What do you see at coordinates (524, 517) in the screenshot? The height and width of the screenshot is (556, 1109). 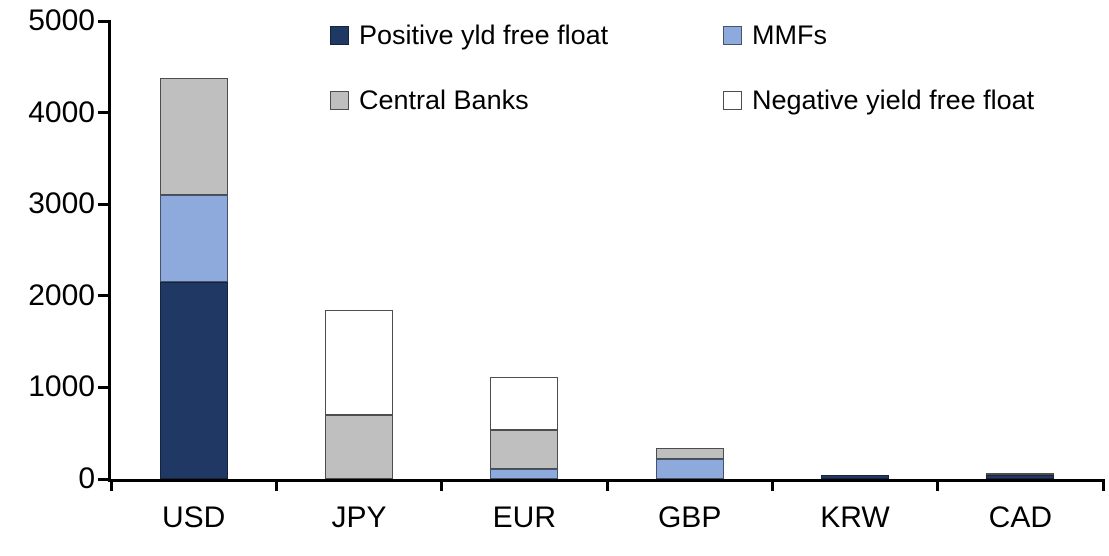 I see `x-category-label: EUR` at bounding box center [524, 517].